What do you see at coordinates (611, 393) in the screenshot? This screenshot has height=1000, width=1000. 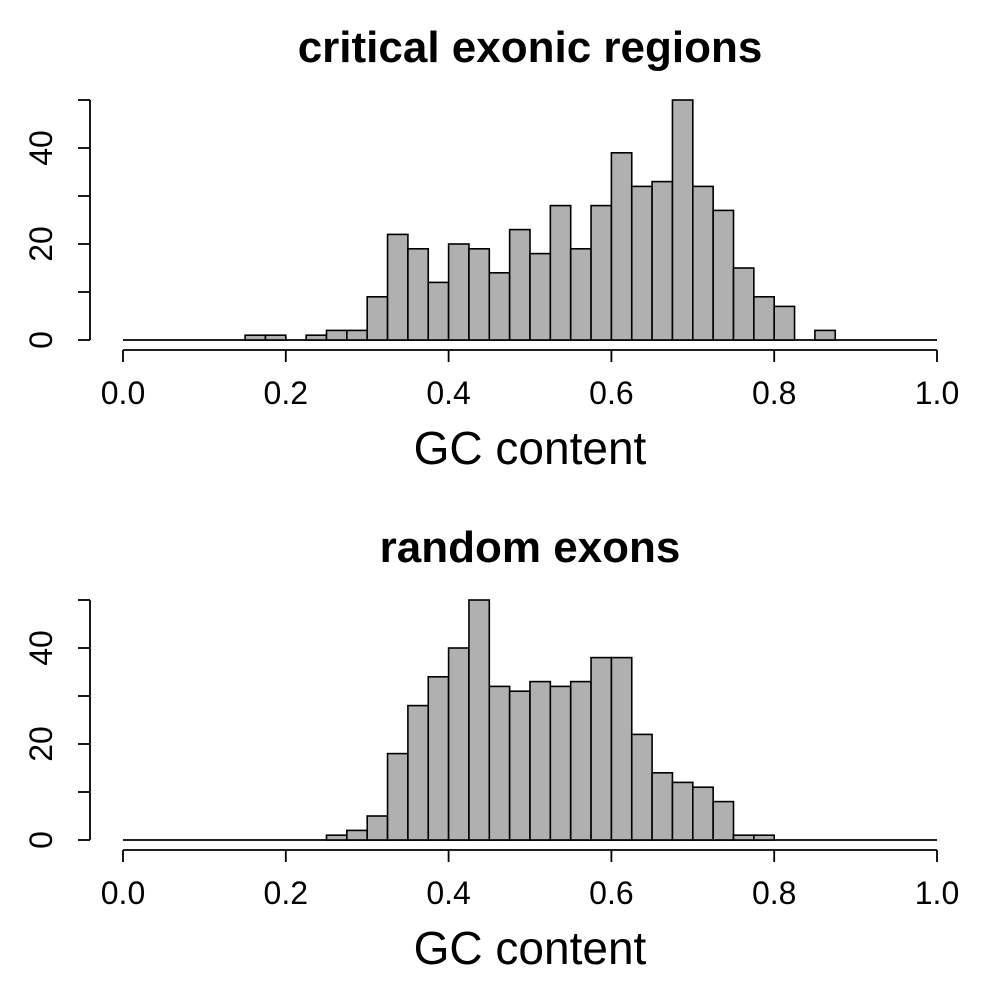 I see `chart-1-x-tick-label: 0.6` at bounding box center [611, 393].